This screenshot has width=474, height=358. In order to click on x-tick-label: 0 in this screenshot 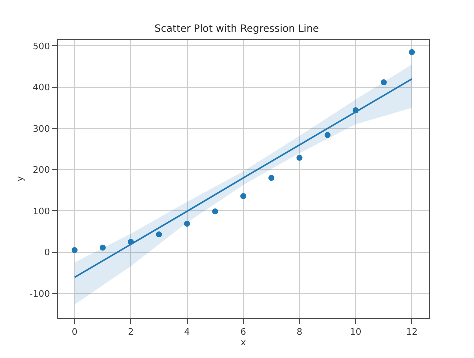, I will do `click(75, 333)`.